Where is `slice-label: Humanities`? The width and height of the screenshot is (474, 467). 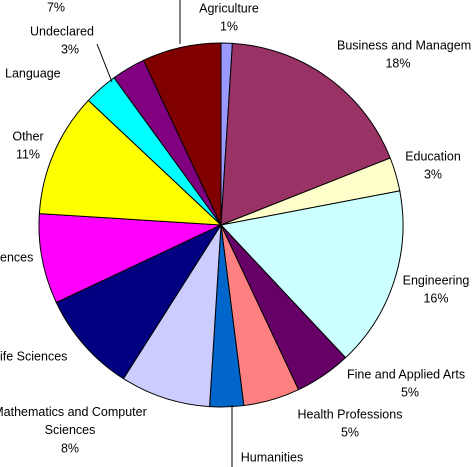
slice-label: Humanities is located at coordinates (272, 457).